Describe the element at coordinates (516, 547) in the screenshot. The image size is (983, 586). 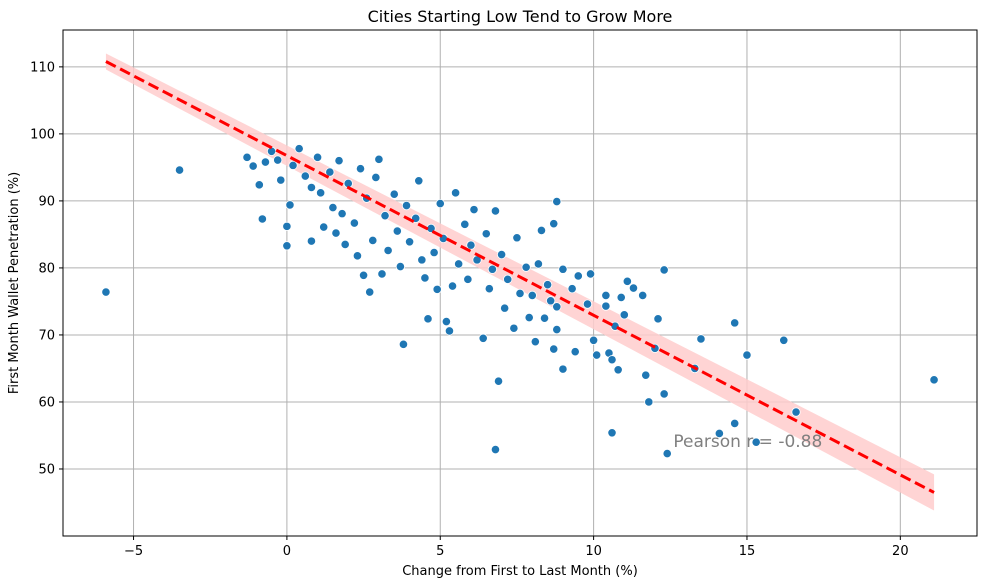
I see `x-axis-ticks: −5 0 5 10 15 20` at that location.